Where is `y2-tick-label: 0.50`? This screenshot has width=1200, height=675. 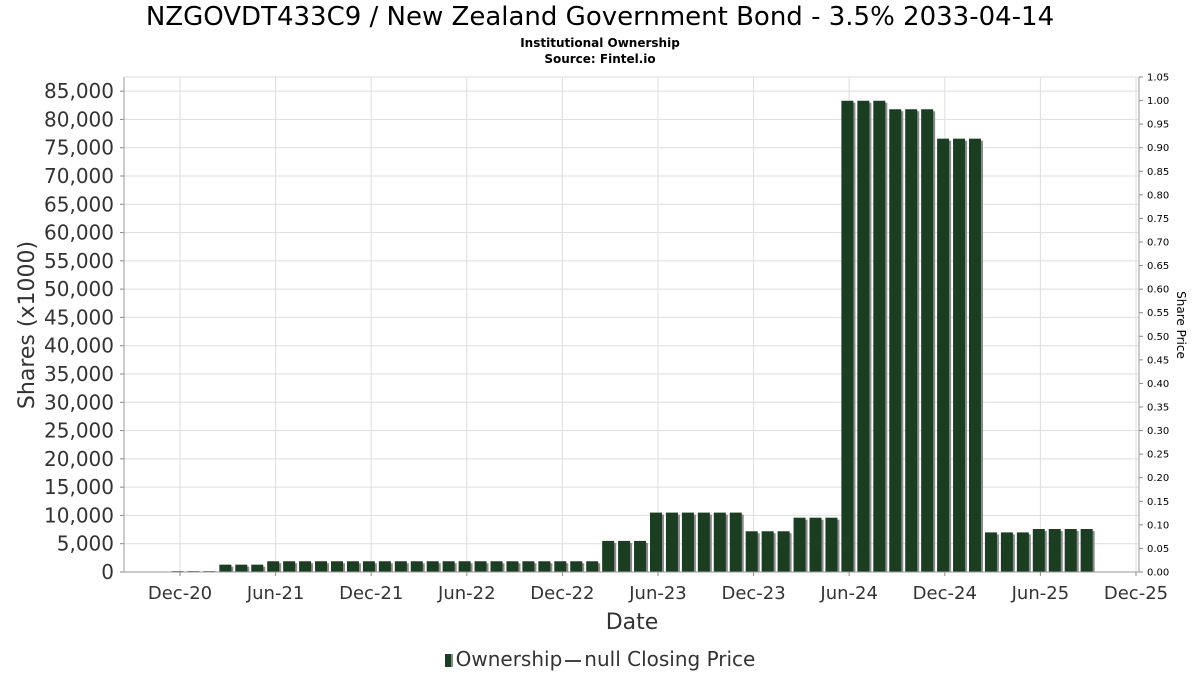 y2-tick-label: 0.50 is located at coordinates (1158, 337).